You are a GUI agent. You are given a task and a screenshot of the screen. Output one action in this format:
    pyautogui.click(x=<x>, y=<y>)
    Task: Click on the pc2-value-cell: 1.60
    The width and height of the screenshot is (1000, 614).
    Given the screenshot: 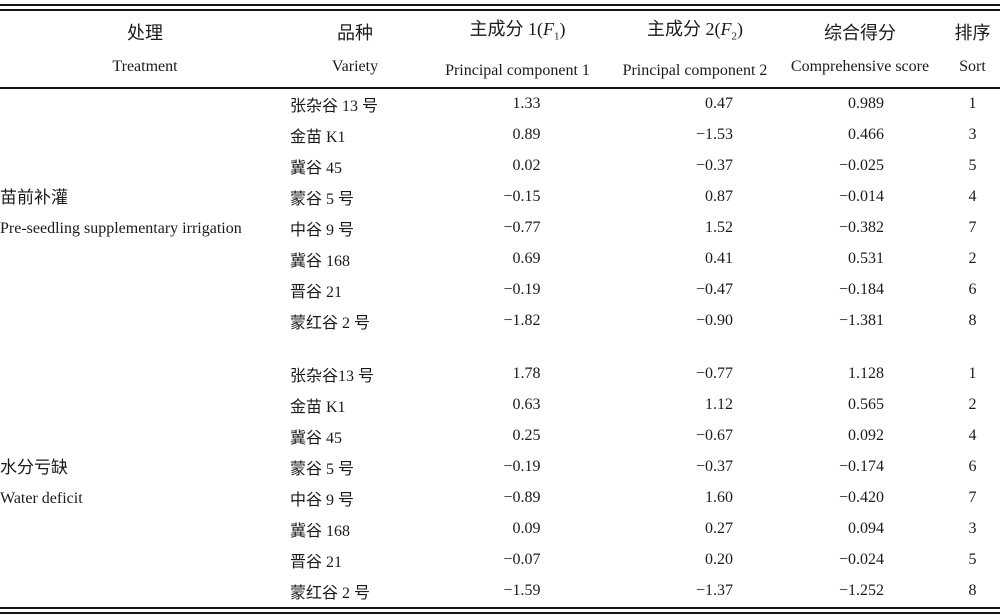 What is the action you would take?
    pyautogui.click(x=695, y=498)
    